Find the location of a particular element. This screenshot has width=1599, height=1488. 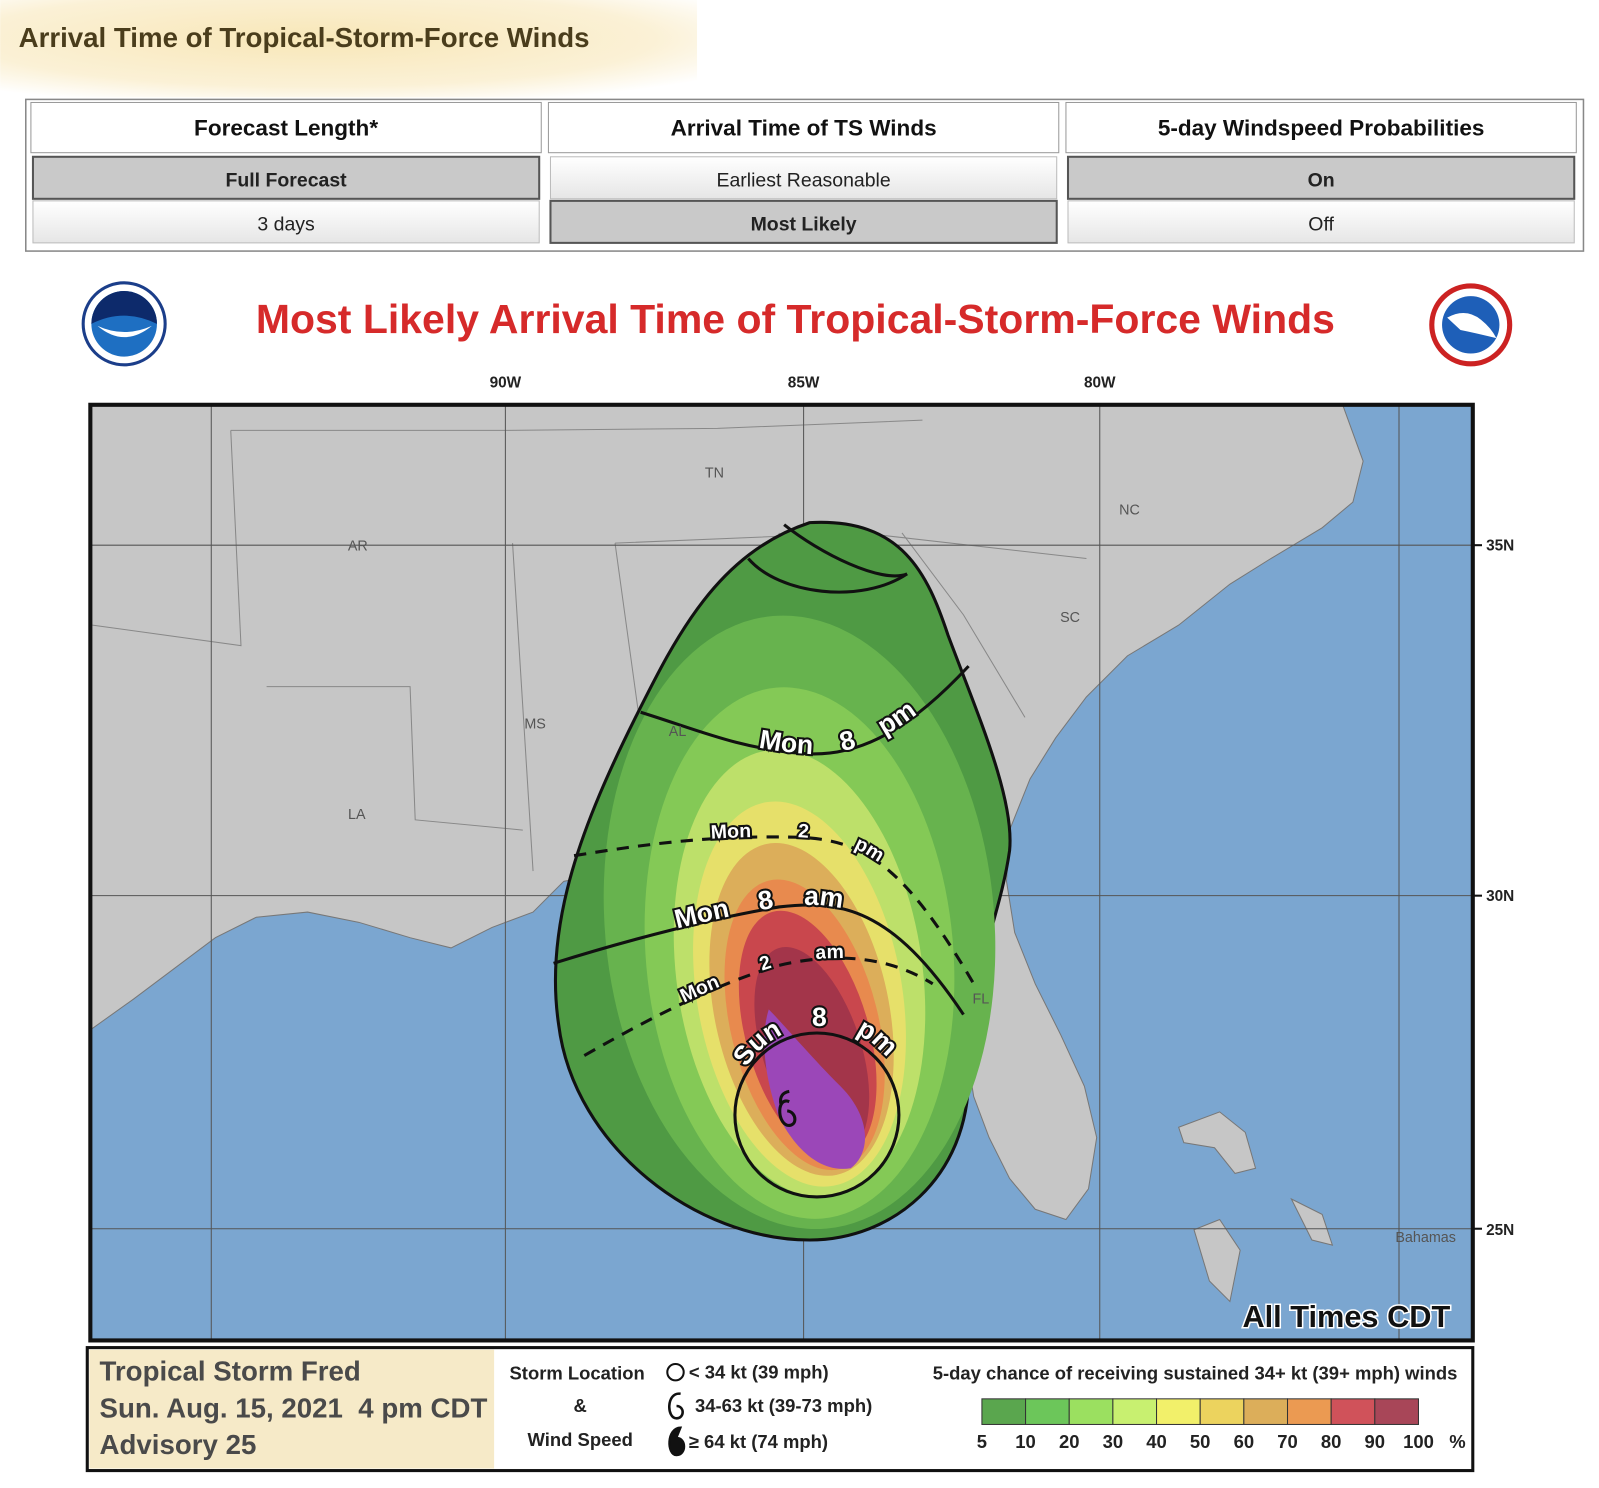

lon-label: 85W is located at coordinates (804, 382).